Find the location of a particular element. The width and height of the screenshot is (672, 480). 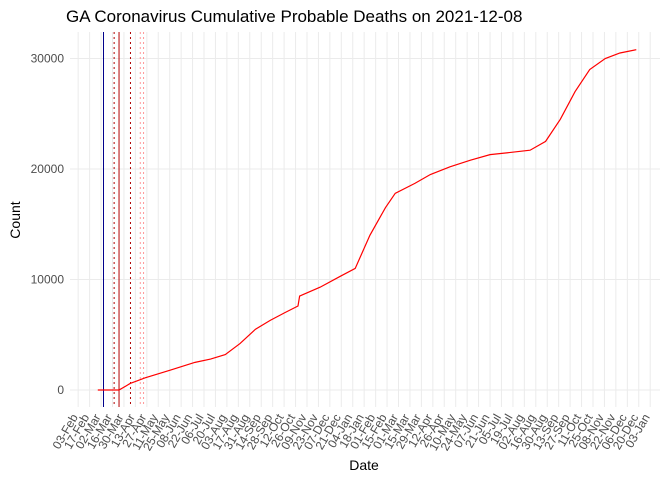

y-tick-label: 30000 is located at coordinates (48, 59).